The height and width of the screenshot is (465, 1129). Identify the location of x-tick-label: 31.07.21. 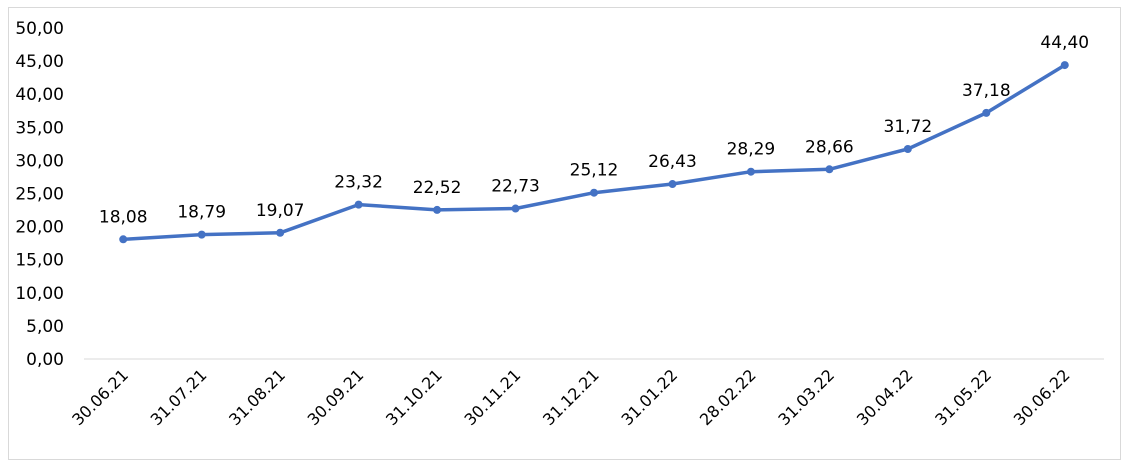
(179, 397).